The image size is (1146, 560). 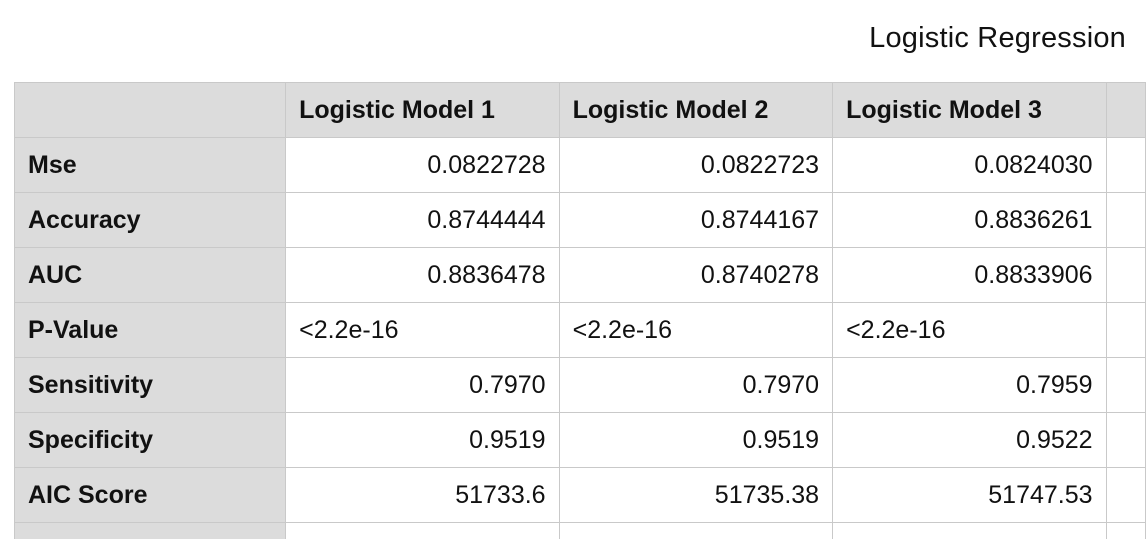 What do you see at coordinates (150, 165) in the screenshot?
I see `row-header: Mse` at bounding box center [150, 165].